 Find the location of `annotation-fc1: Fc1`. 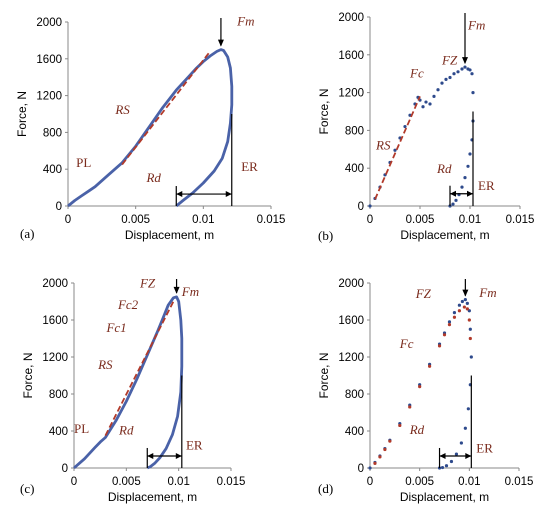

annotation-fc1: Fc1 is located at coordinates (115, 327).